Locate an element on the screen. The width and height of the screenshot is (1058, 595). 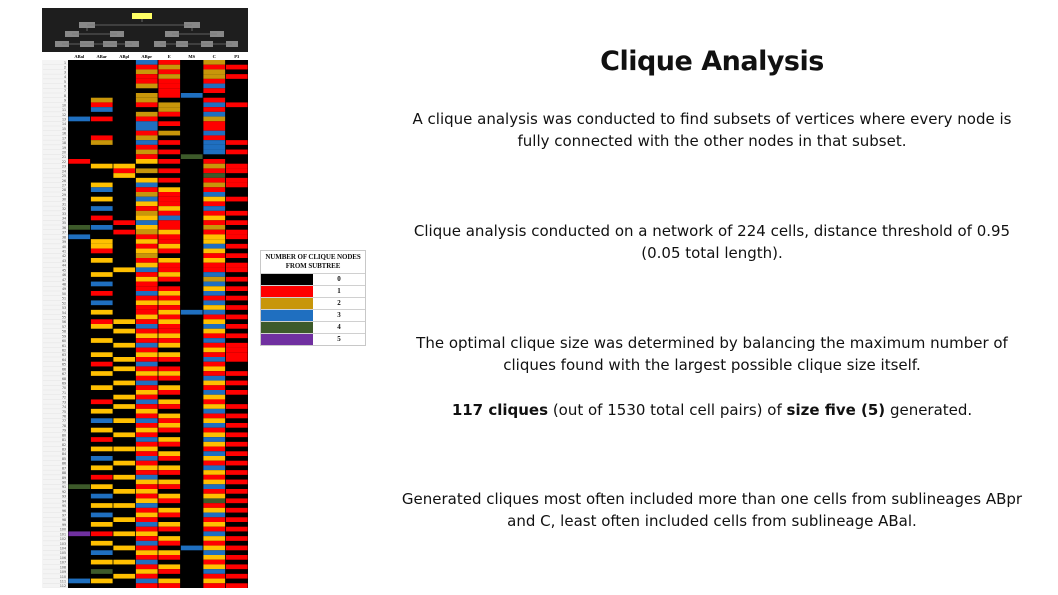
heatmap-cell-r98-ABpr is located at coordinates (146, 519).